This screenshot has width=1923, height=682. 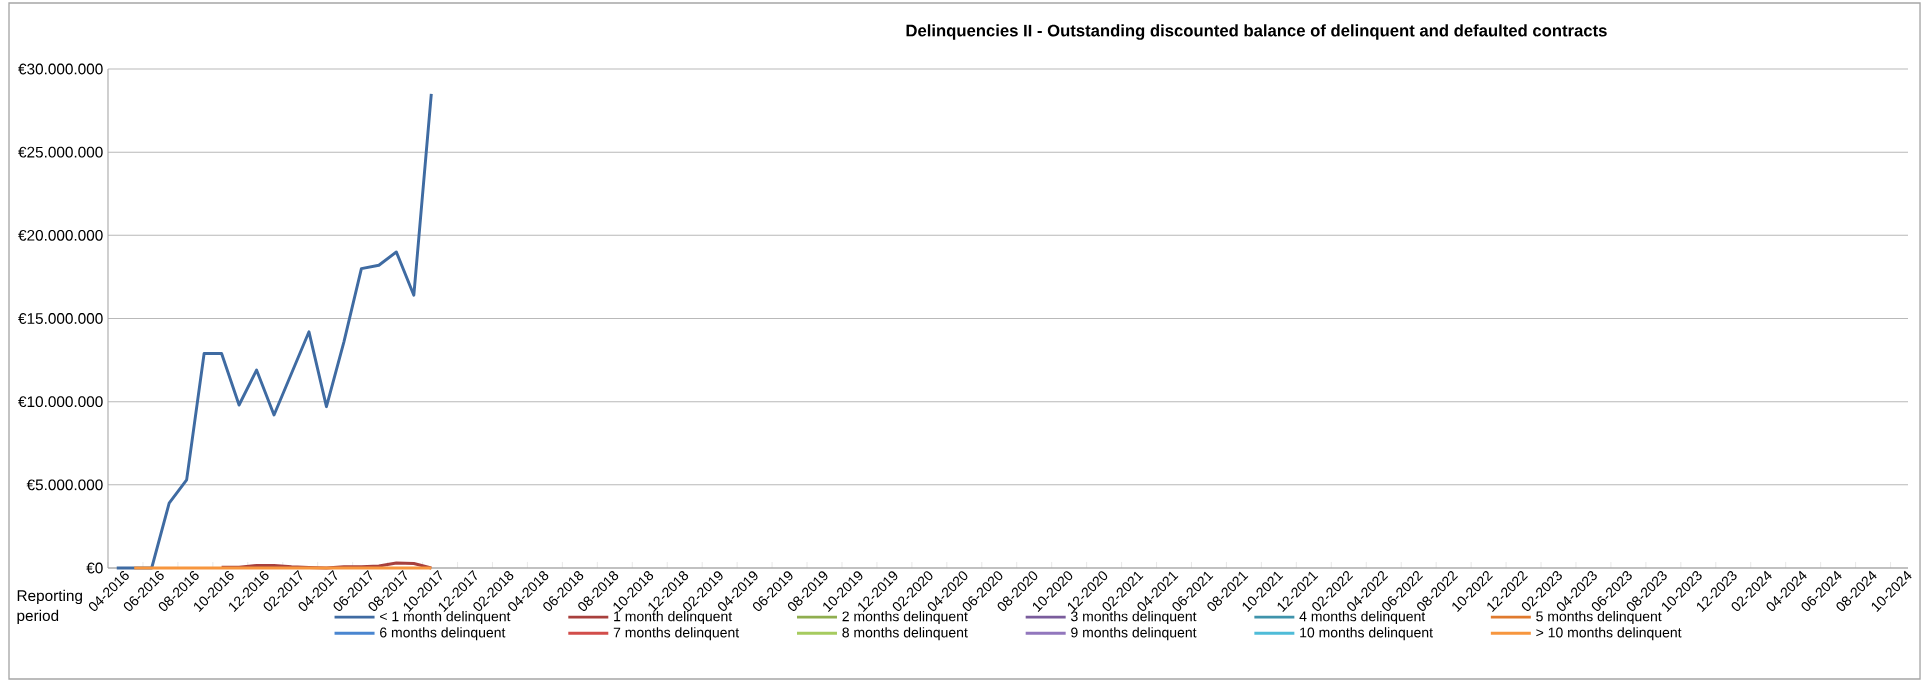 I want to click on legend-label: 2 months delinquent, so click(x=905, y=618).